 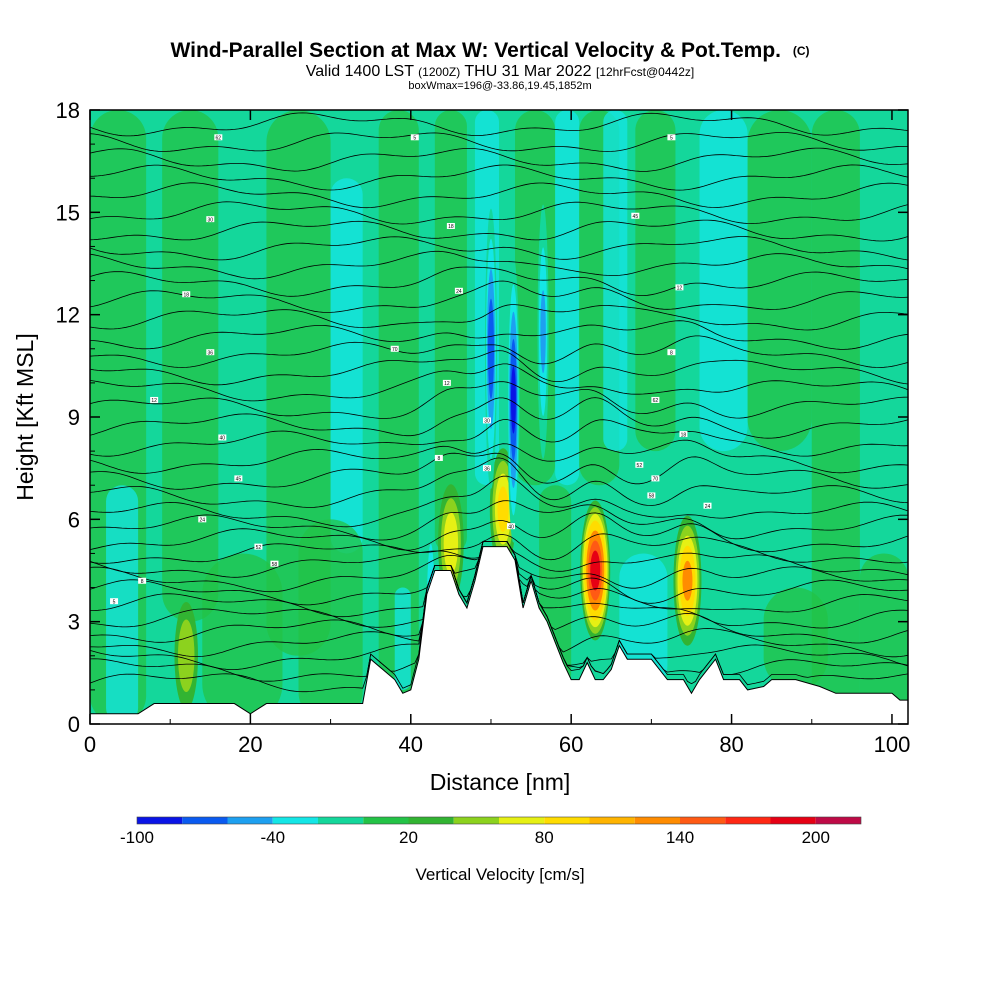 I want to click on isentrope-label: 24, so click(x=708, y=507).